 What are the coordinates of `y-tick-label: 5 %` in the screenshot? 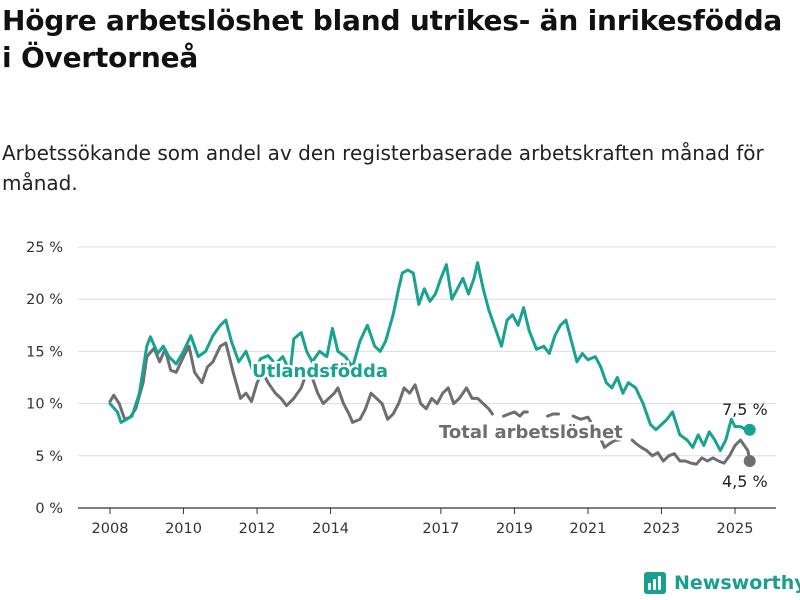 It's located at (49, 457).